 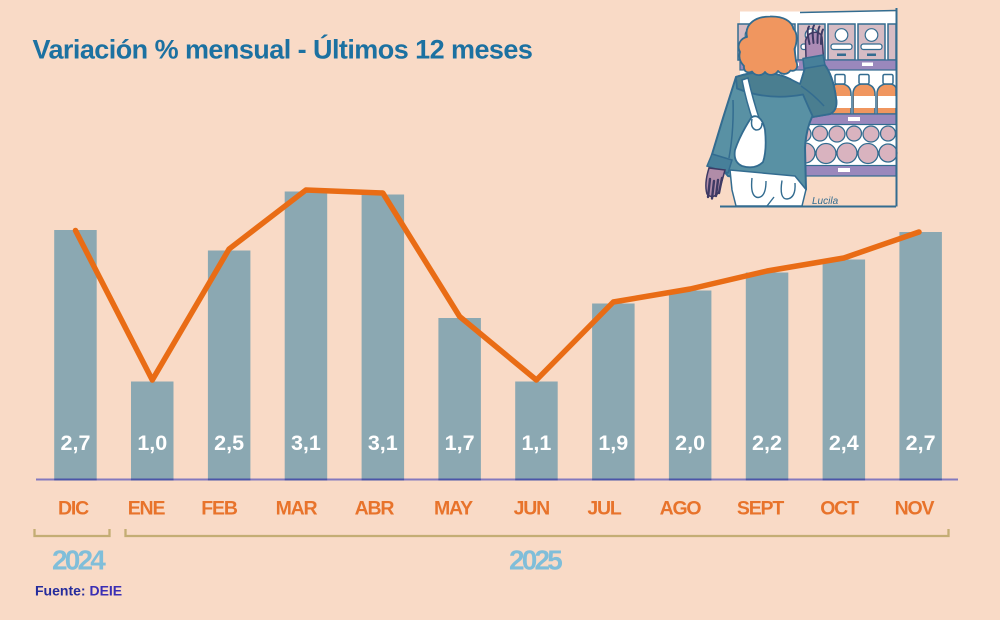 I want to click on svg-text: Lucila, so click(x=825, y=201).